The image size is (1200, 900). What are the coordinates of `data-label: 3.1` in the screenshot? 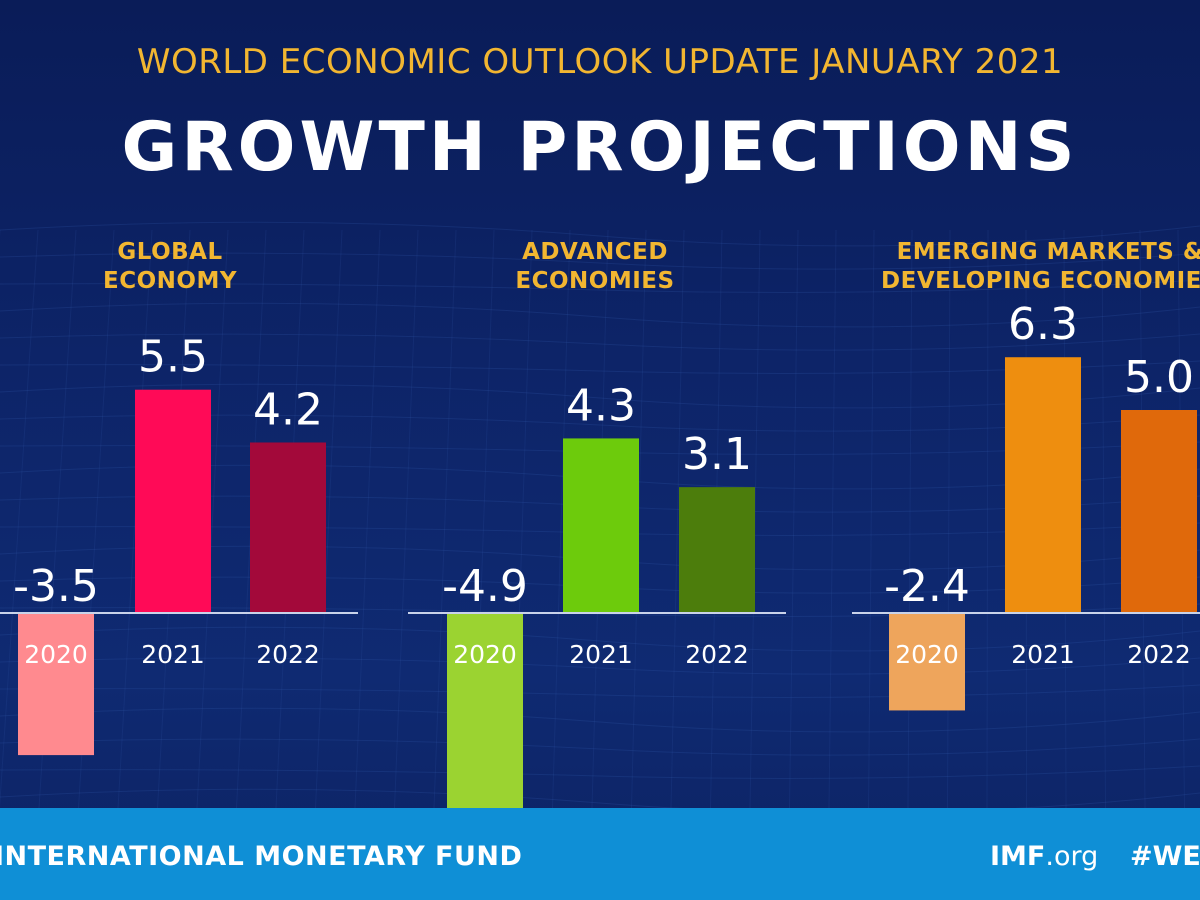 It's located at (717, 454).